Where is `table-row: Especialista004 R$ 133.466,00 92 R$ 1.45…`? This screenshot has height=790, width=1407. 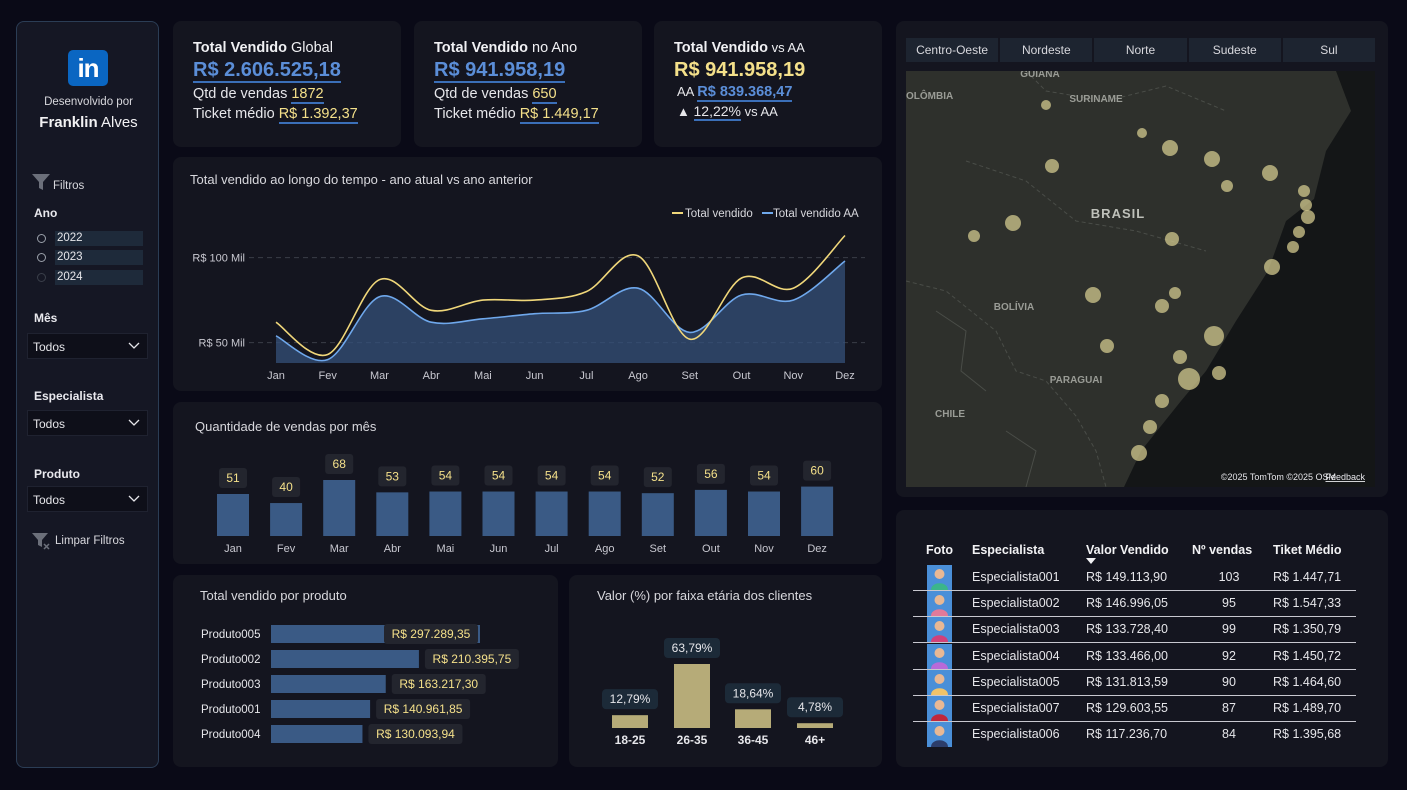 table-row: Especialista004 R$ 133.466,00 92 R$ 1.45… is located at coordinates (1134, 656).